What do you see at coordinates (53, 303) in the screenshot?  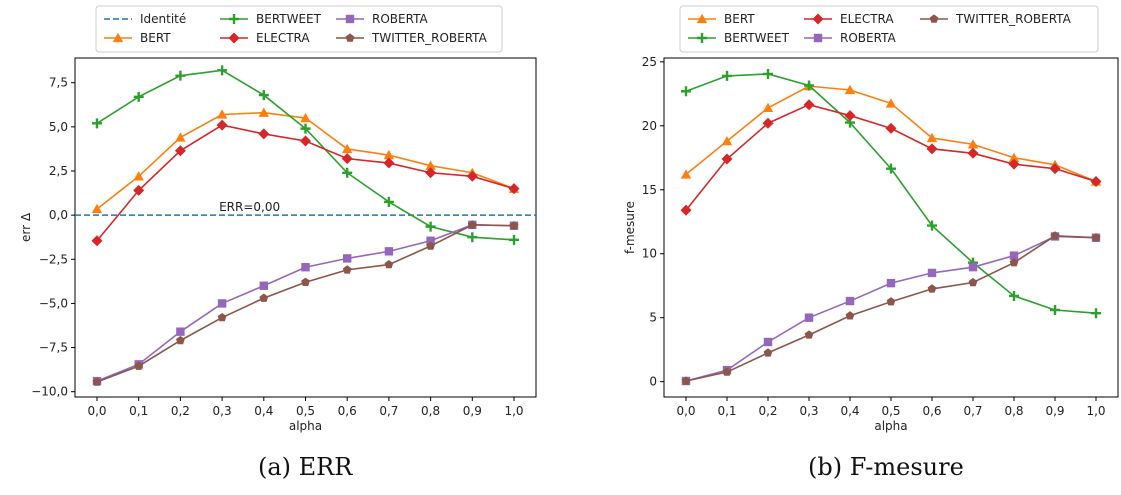 I see `y-tick-label: −5,0` at bounding box center [53, 303].